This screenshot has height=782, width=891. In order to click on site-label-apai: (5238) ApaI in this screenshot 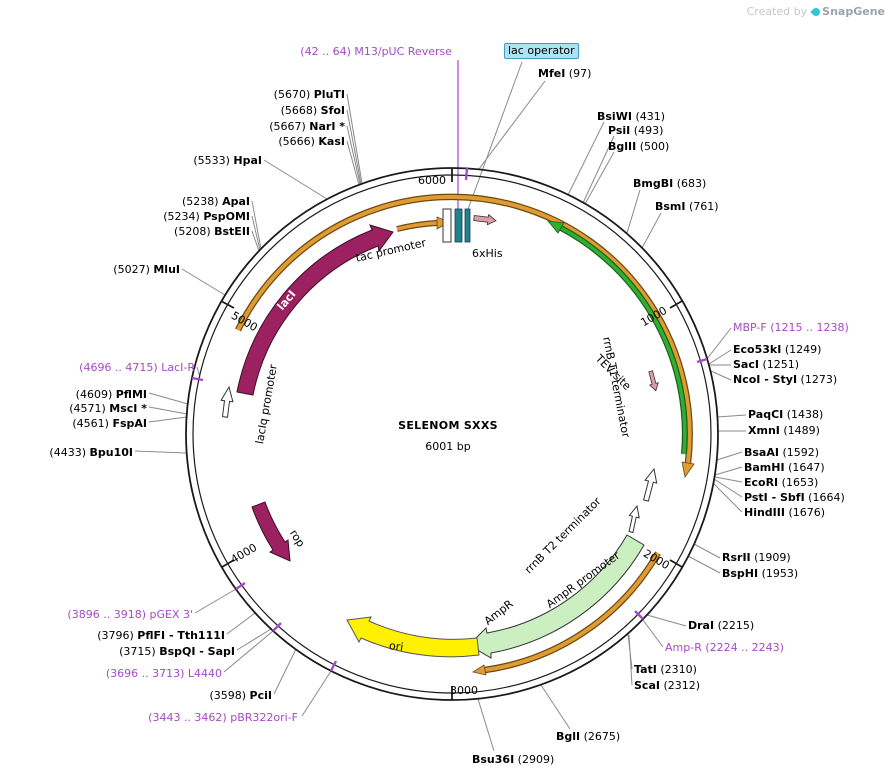, I will do `click(216, 202)`.